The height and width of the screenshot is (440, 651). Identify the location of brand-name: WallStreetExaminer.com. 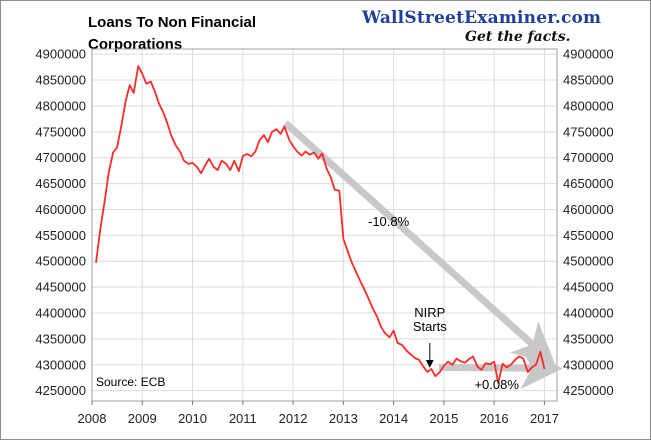
(482, 18).